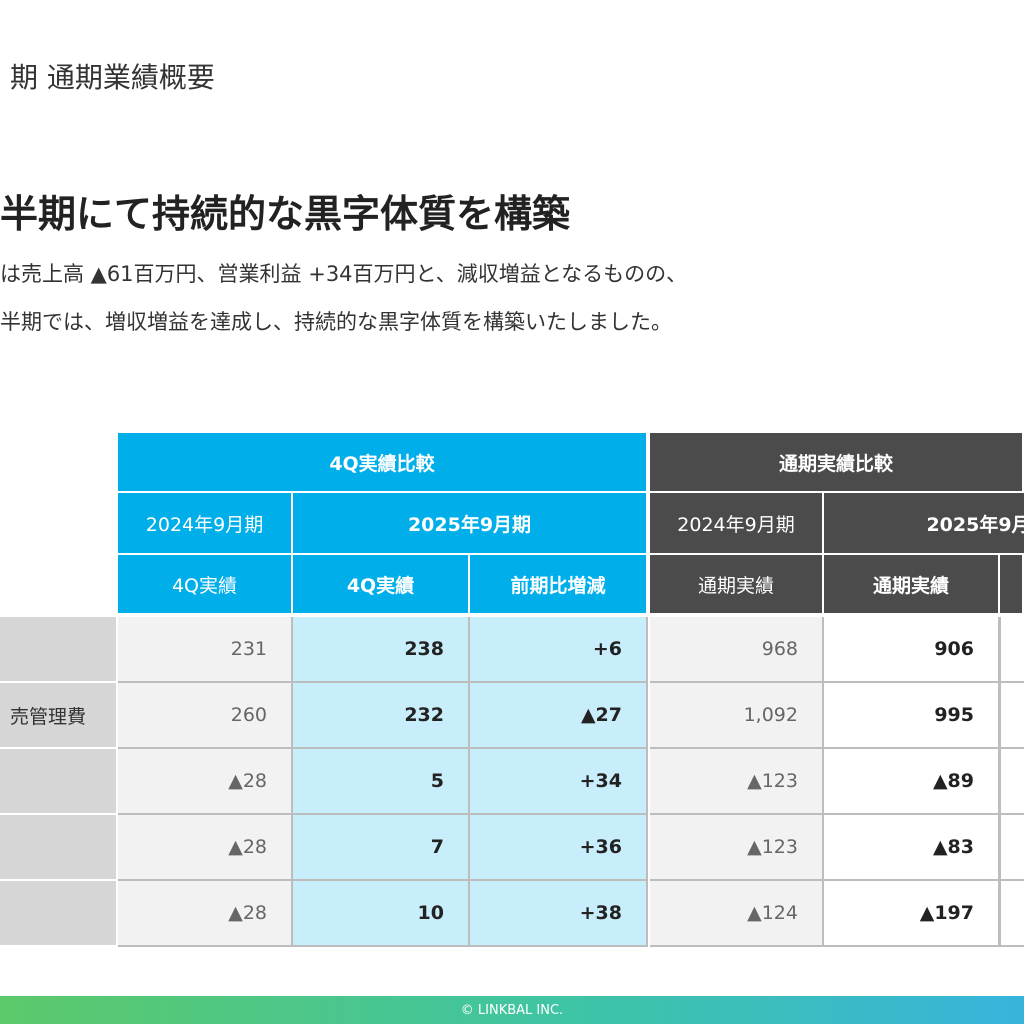 The height and width of the screenshot is (1024, 1024). What do you see at coordinates (381, 716) in the screenshot?
I see `table-cell: 232` at bounding box center [381, 716].